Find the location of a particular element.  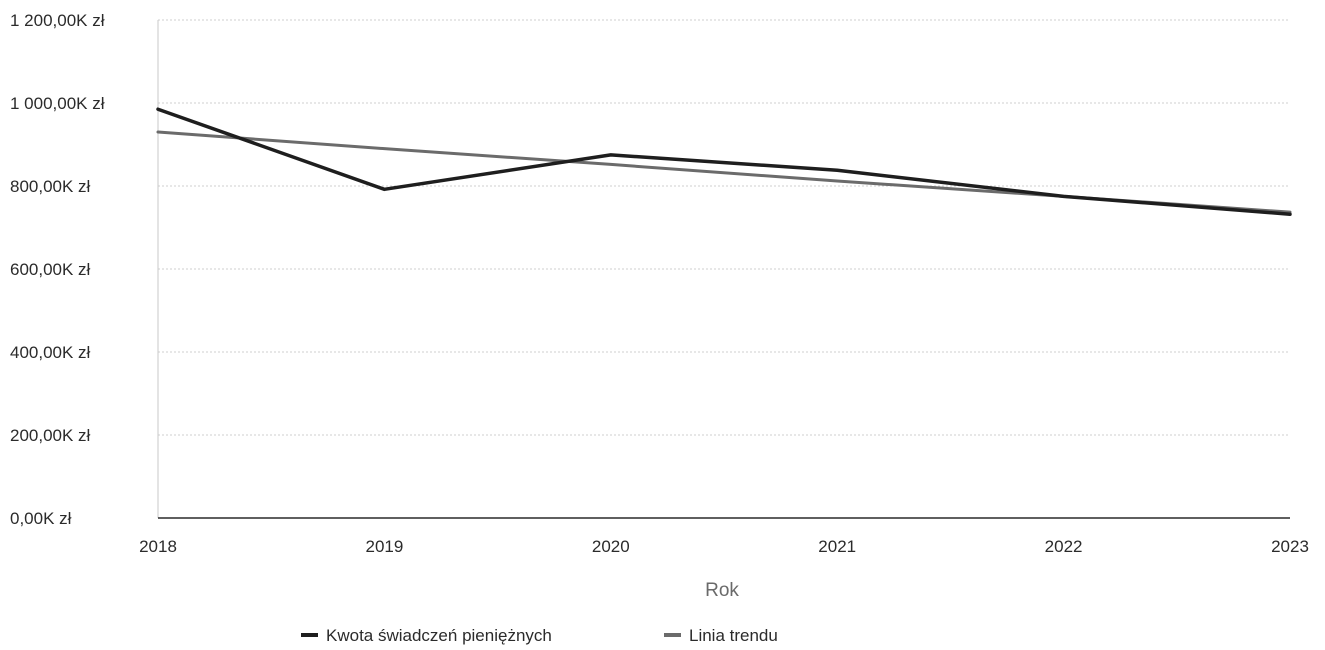

series-line-amount is located at coordinates (724, 161).